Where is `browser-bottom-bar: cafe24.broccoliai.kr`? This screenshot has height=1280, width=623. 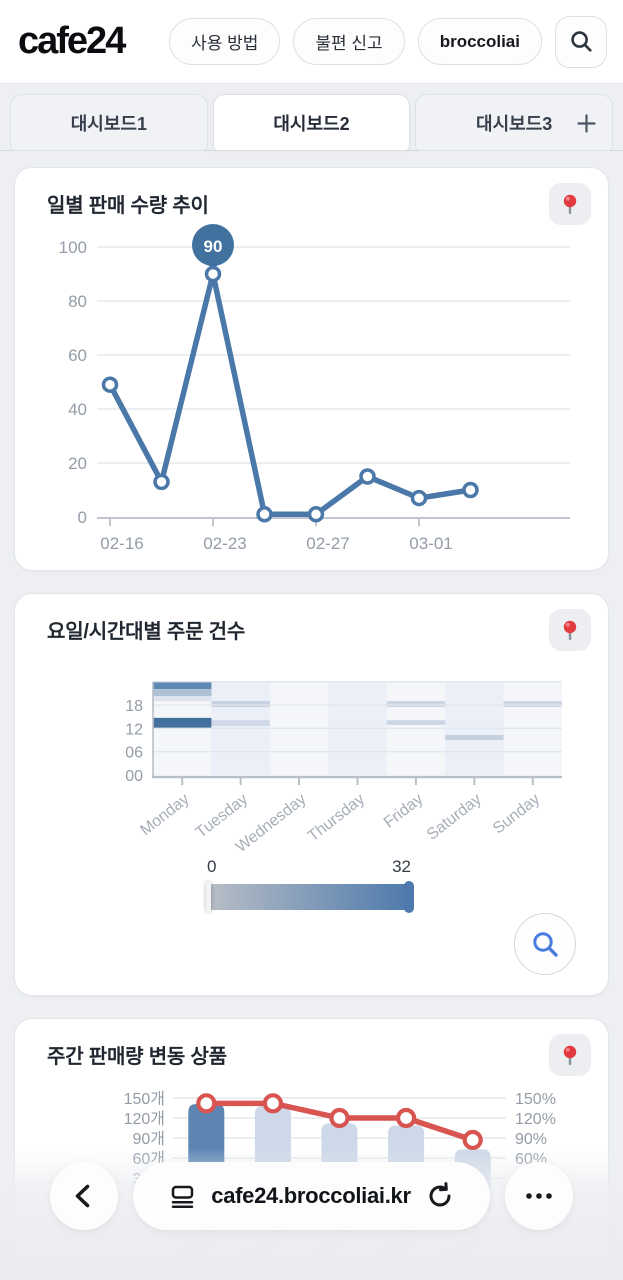
browser-bottom-bar: cafe24.broccoliai.kr is located at coordinates (311, 1196).